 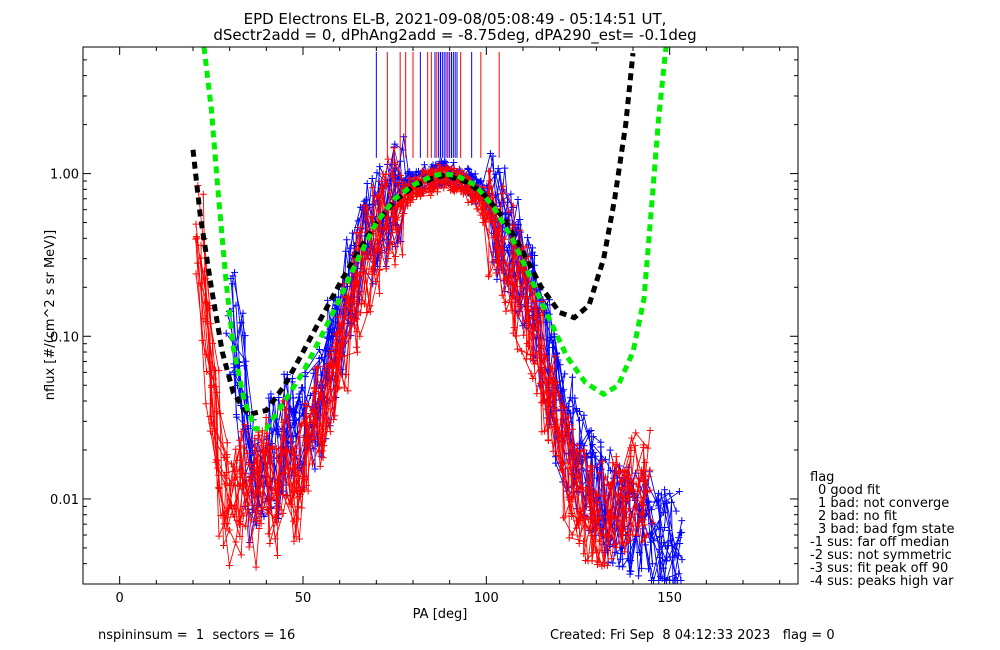 What do you see at coordinates (669, 598) in the screenshot?
I see `x-tick-label: 150` at bounding box center [669, 598].